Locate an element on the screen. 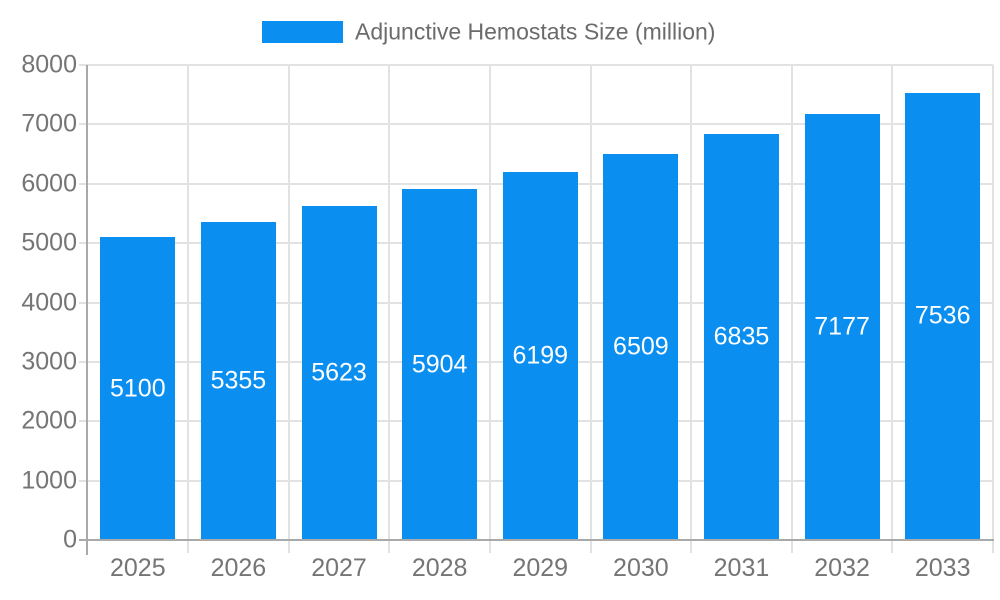 This screenshot has height=600, width=1000. bar-2029: 6199 is located at coordinates (540, 355).